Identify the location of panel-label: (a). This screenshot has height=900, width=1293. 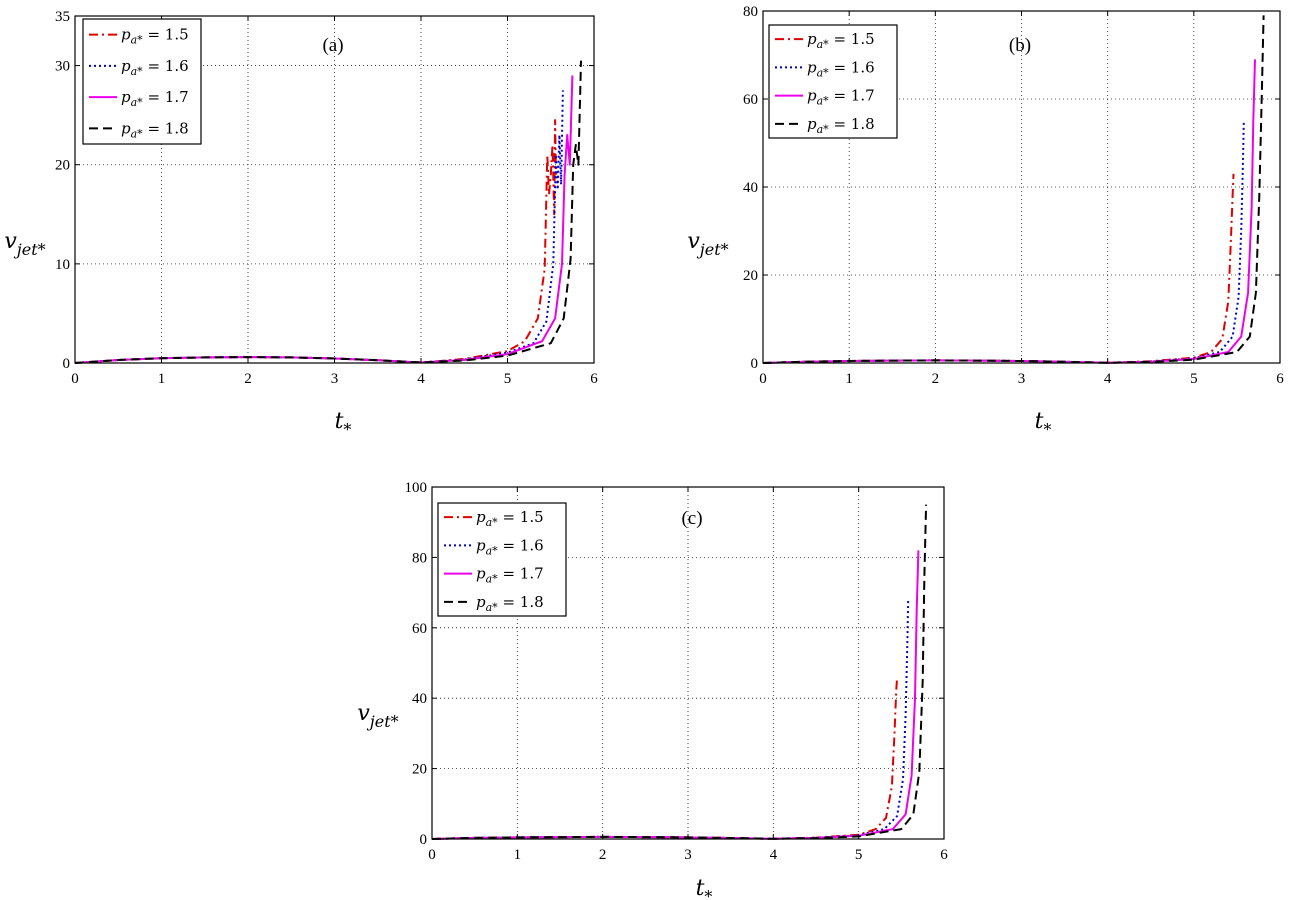
(332, 45).